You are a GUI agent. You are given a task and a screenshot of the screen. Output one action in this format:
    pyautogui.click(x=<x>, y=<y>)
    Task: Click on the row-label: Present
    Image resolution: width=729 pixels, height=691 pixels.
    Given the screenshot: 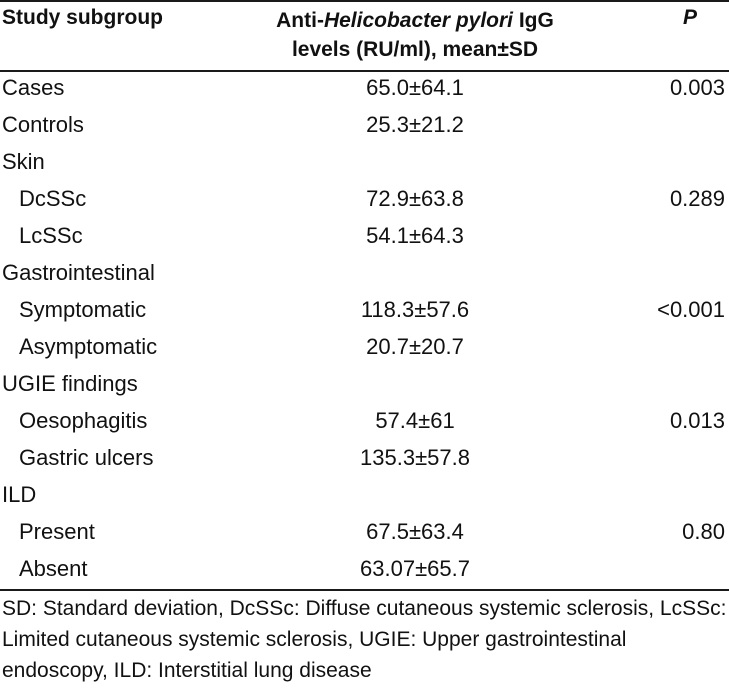 What is the action you would take?
    pyautogui.click(x=57, y=531)
    